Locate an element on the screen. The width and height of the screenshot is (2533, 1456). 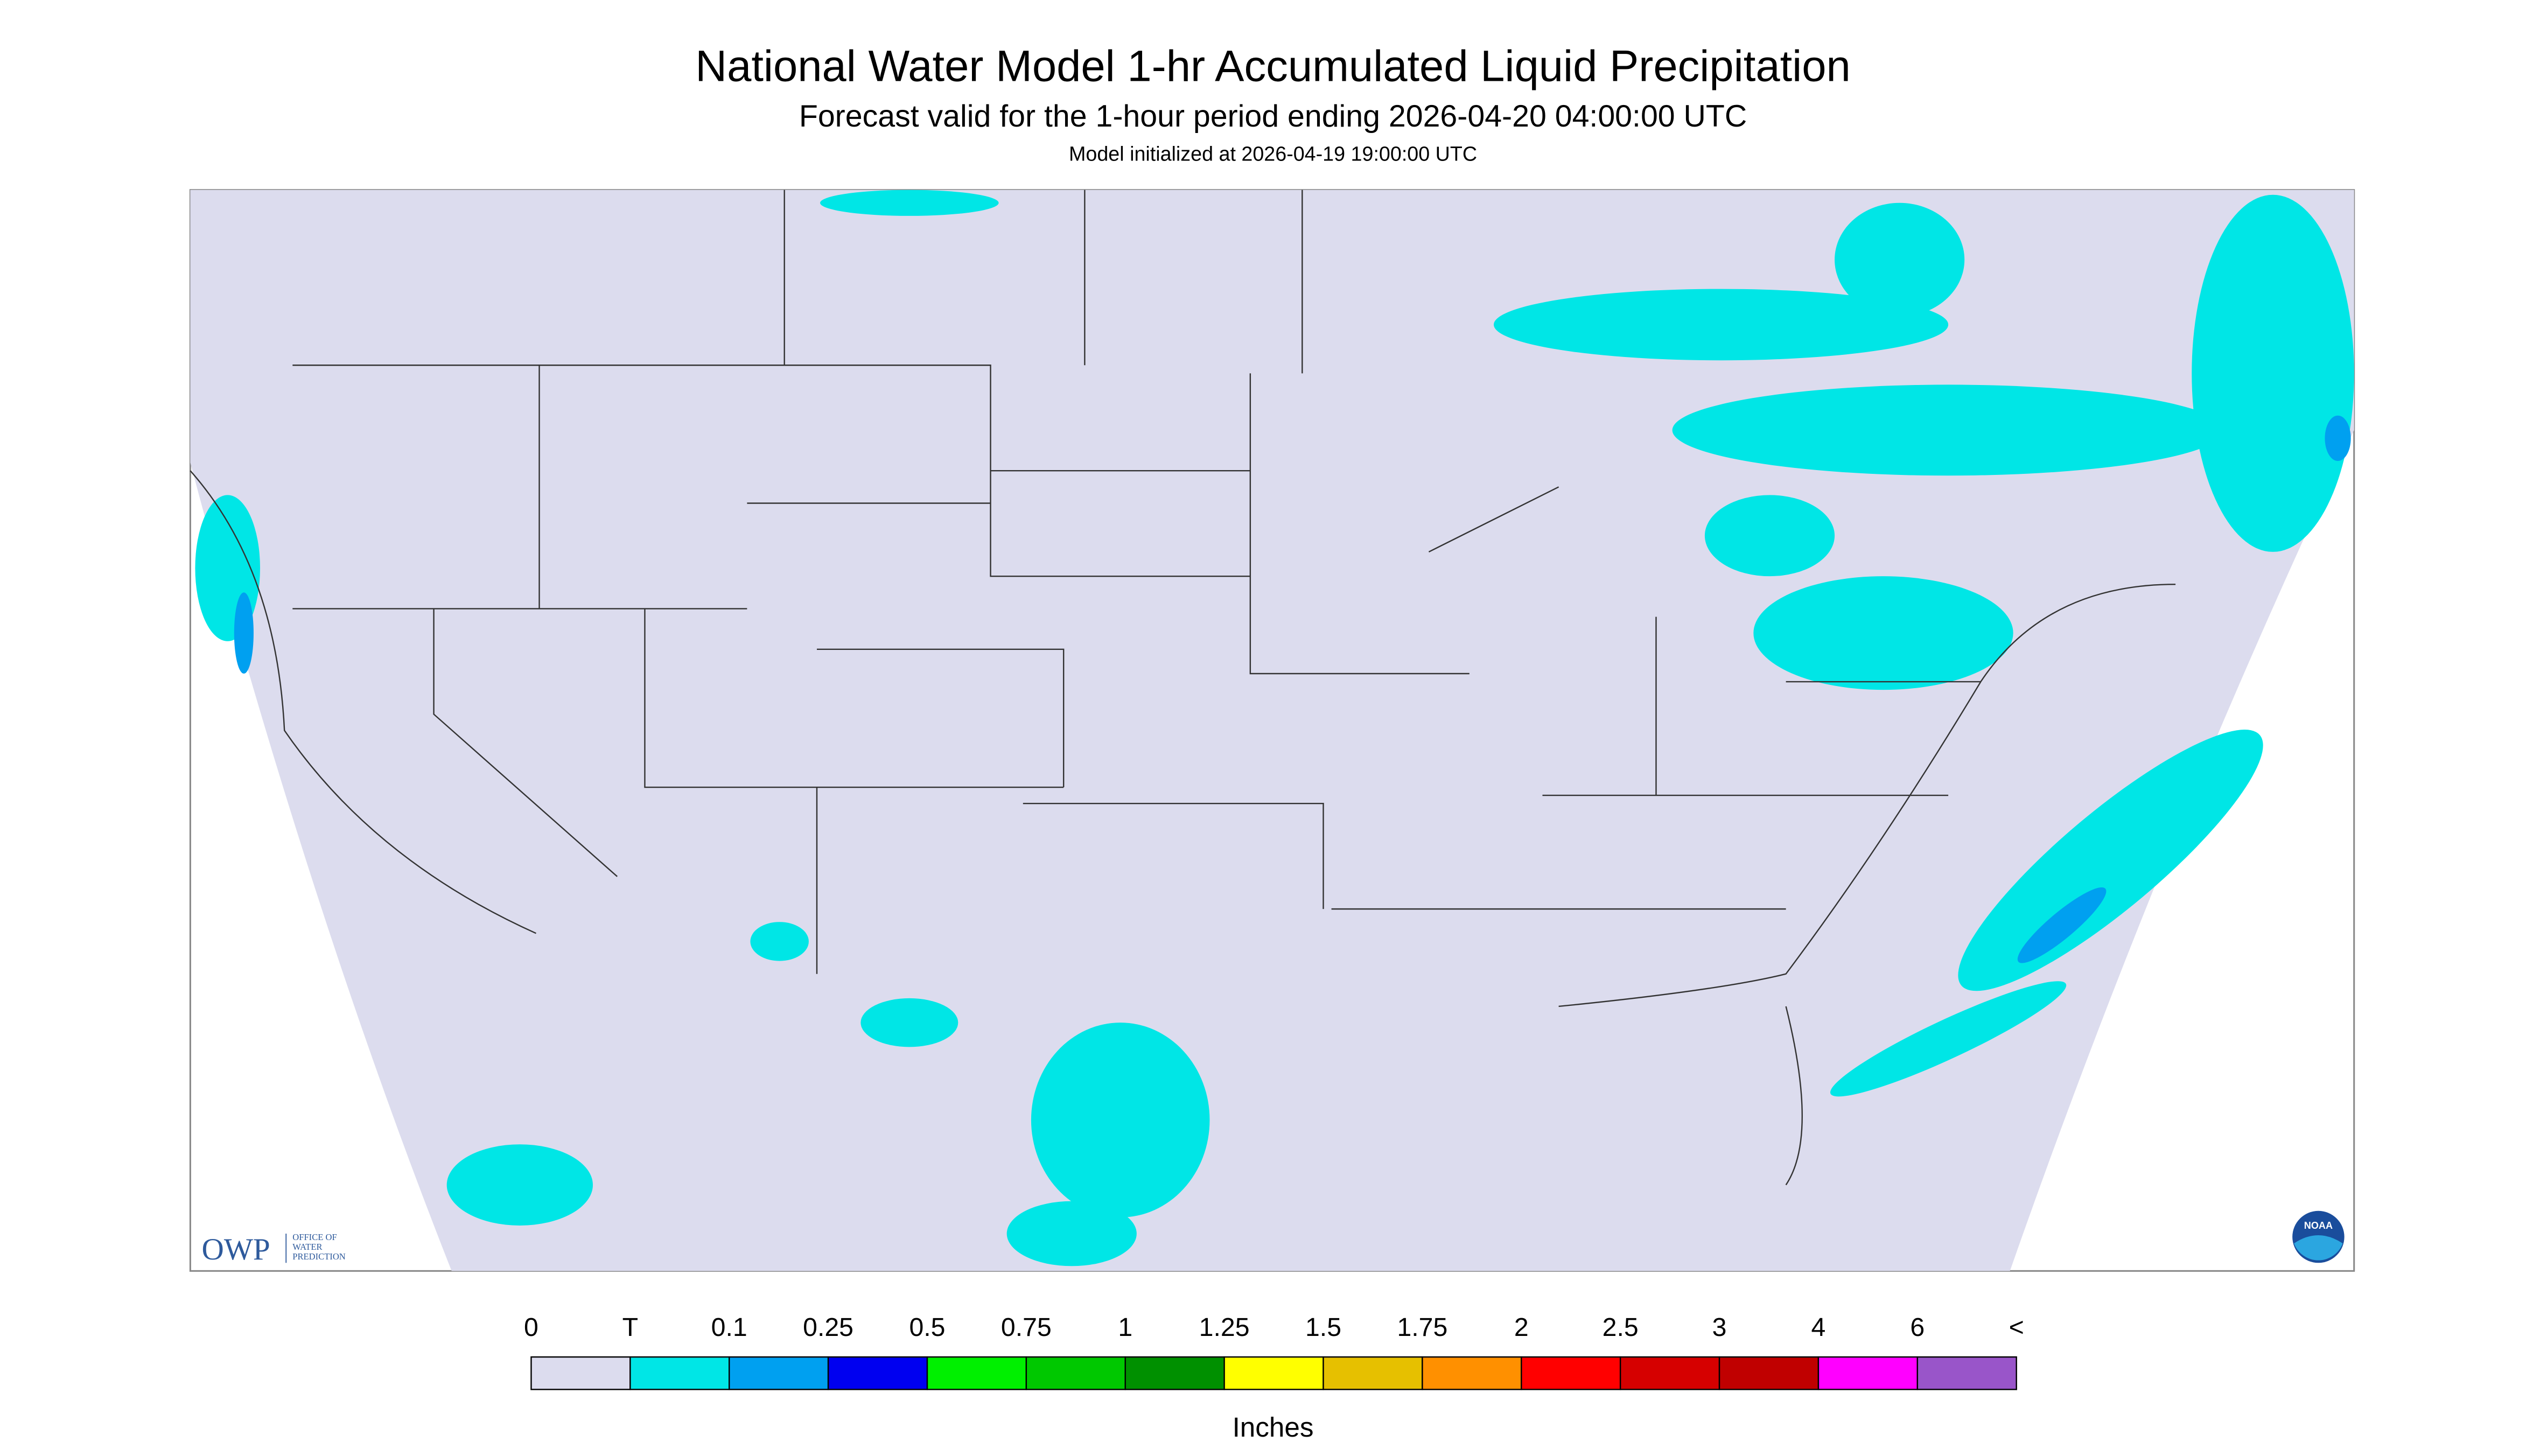
noaa-text: NOAA is located at coordinates (2318, 1225).